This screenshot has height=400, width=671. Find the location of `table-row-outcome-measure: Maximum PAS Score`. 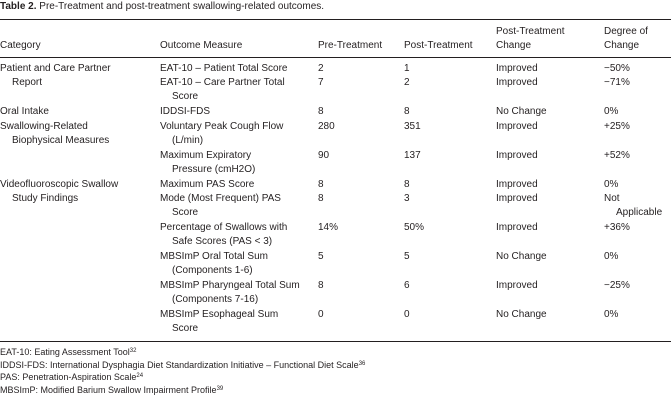

table-row-outcome-measure: Maximum PAS Score is located at coordinates (207, 184).